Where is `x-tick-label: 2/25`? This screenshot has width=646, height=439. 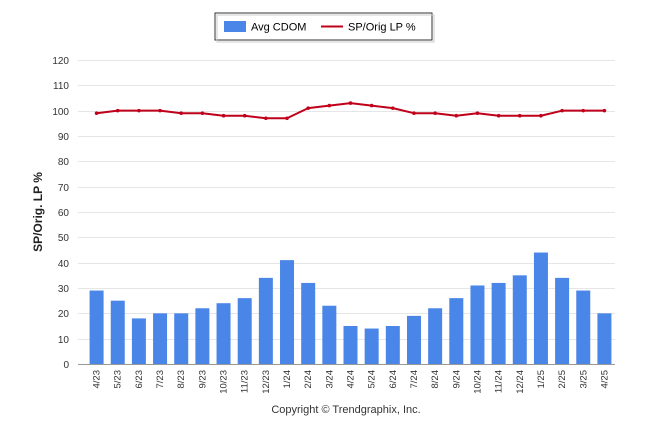
x-tick-label: 2/25 is located at coordinates (562, 379).